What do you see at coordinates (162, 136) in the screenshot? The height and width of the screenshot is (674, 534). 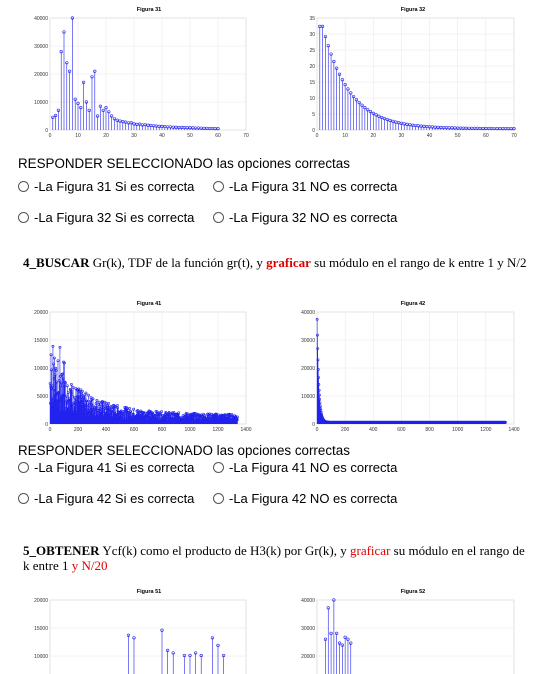 I see `x-tick-label: 40` at bounding box center [162, 136].